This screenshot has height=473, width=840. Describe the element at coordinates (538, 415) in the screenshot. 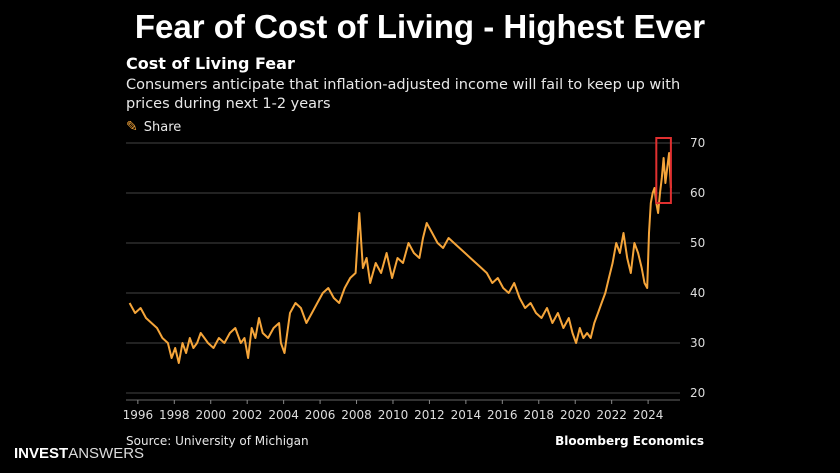

I see `x-tick-2018: 2018` at that location.